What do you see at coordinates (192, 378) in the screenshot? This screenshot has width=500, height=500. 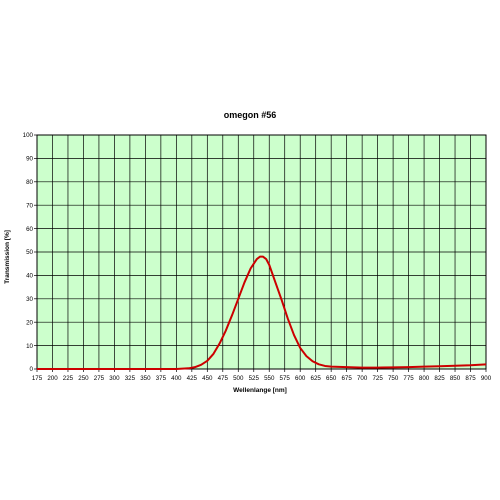 I see `x-tick-label: 425` at bounding box center [192, 378].